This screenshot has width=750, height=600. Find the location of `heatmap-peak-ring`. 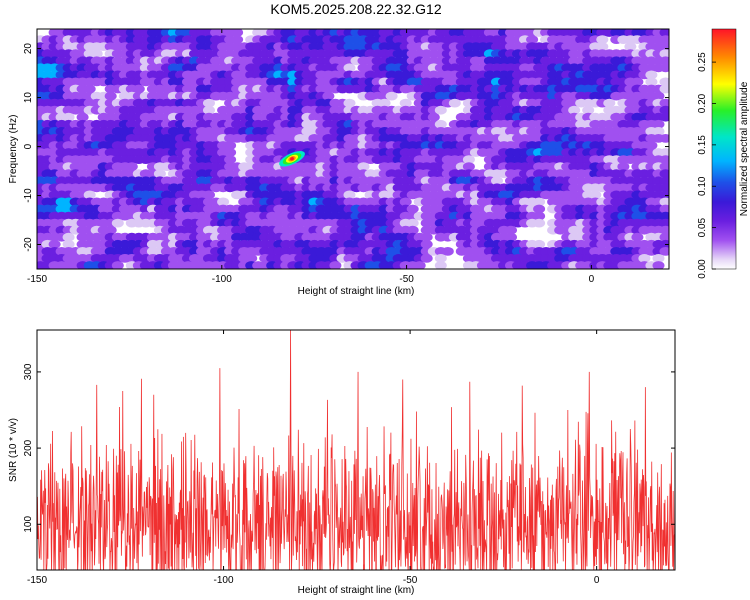

heatmap-peak-ring is located at coordinates (292, 159).